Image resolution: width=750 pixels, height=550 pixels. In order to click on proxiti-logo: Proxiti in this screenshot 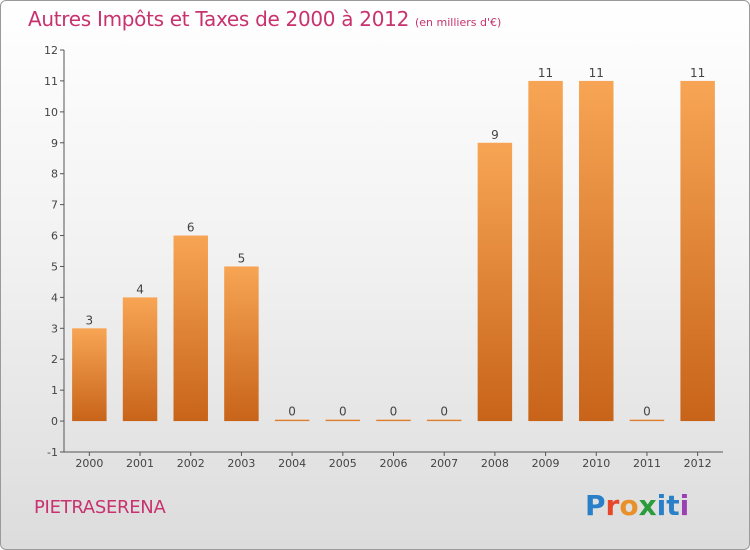, I will do `click(637, 505)`.